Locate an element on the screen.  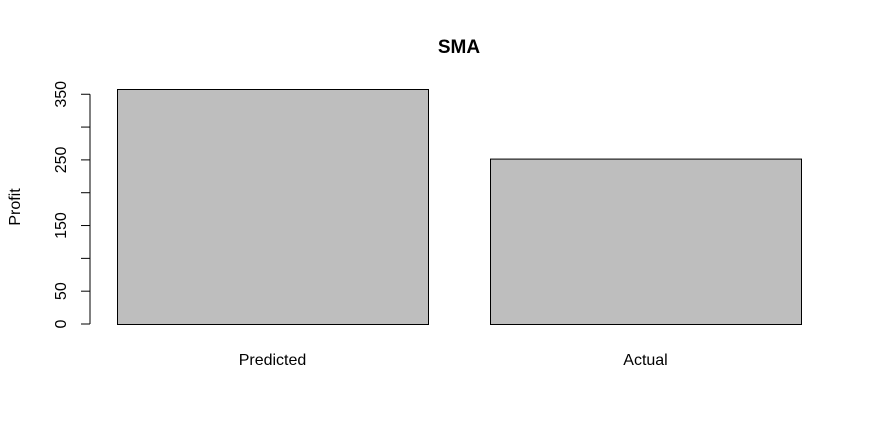
category-label: Predicted is located at coordinates (273, 360).